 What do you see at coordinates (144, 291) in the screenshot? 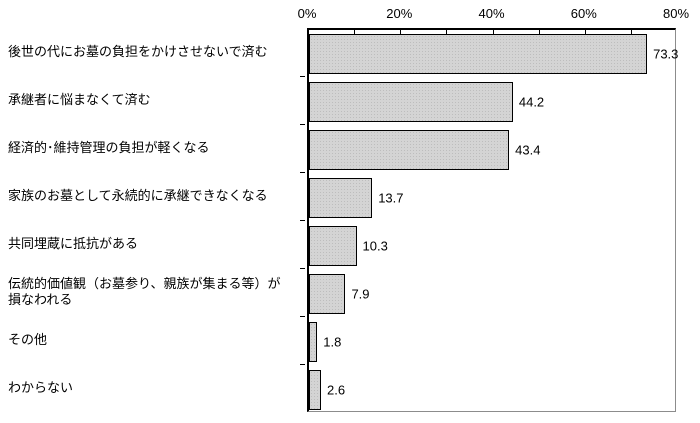
I see `category-label: 伝統的価値観（お墓参り、親族が集まる等）が 損なわれる` at bounding box center [144, 291].